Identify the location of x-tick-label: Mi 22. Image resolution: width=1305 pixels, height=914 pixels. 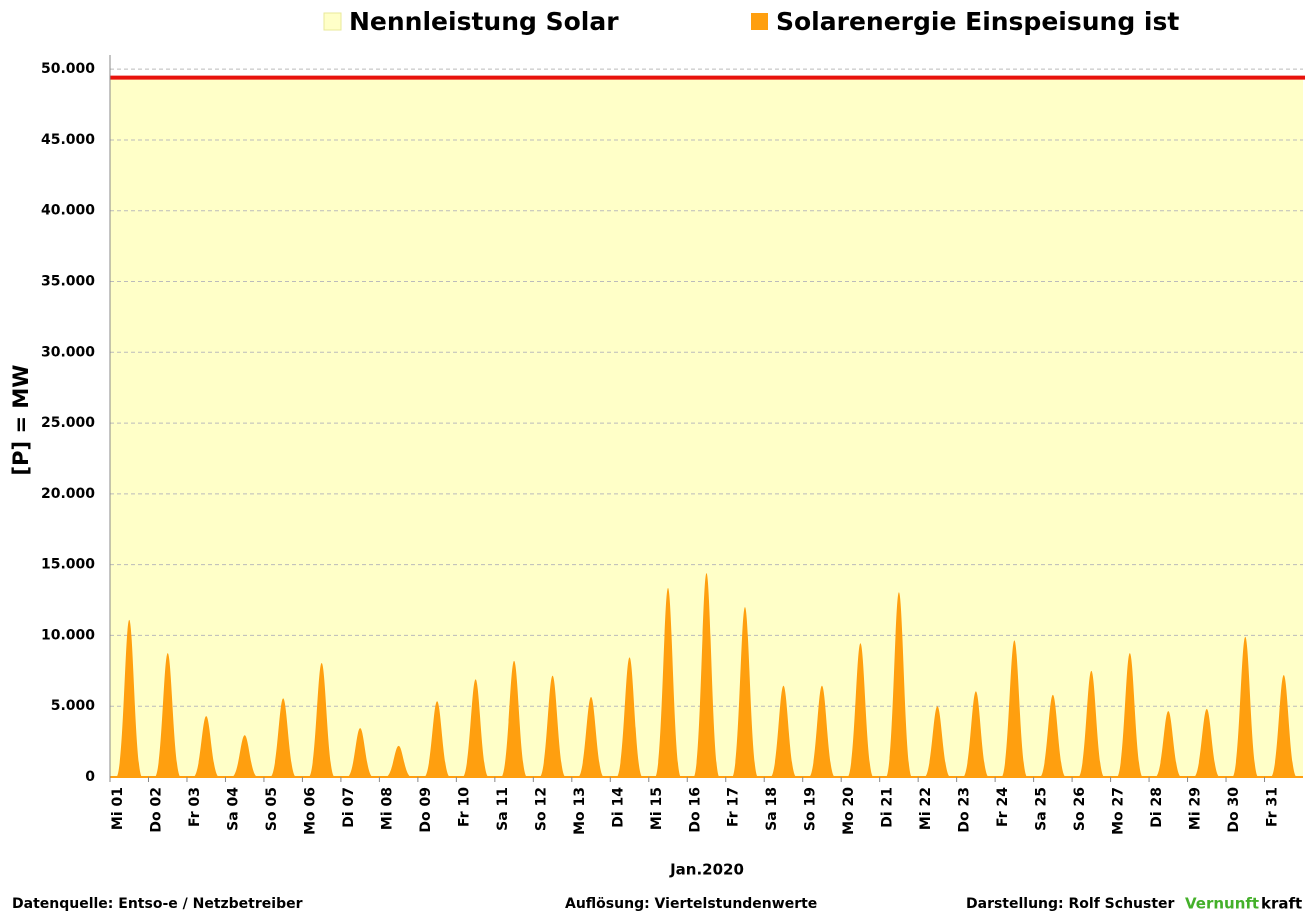
(926, 808).